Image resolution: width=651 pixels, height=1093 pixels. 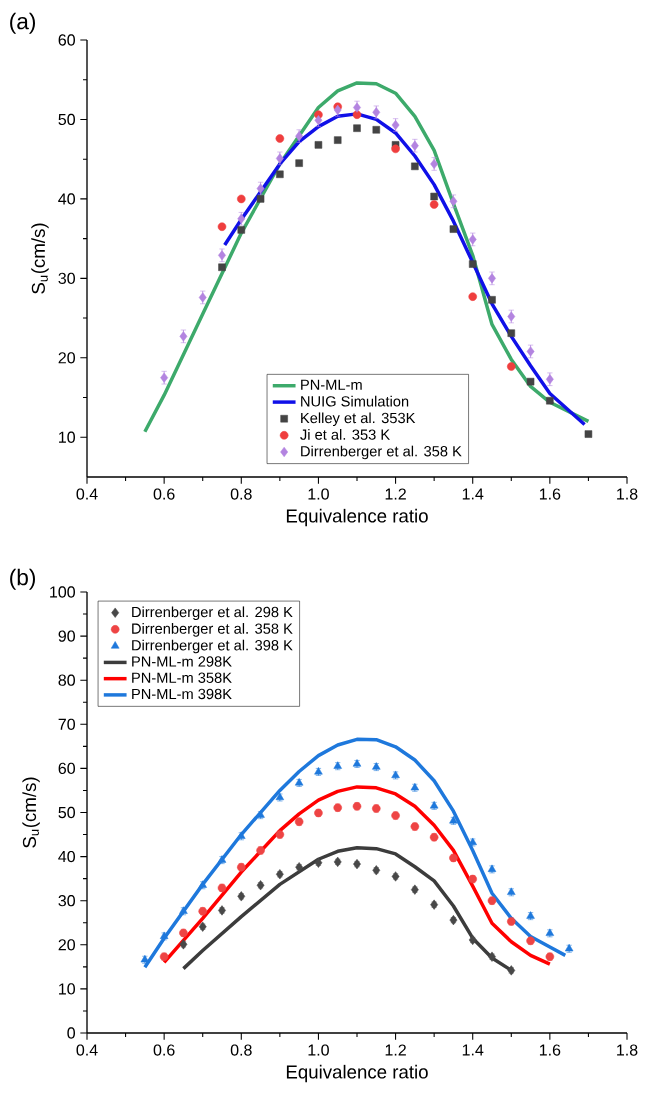 I want to click on legend-label: PN-ML-m 298K, so click(x=182, y=661).